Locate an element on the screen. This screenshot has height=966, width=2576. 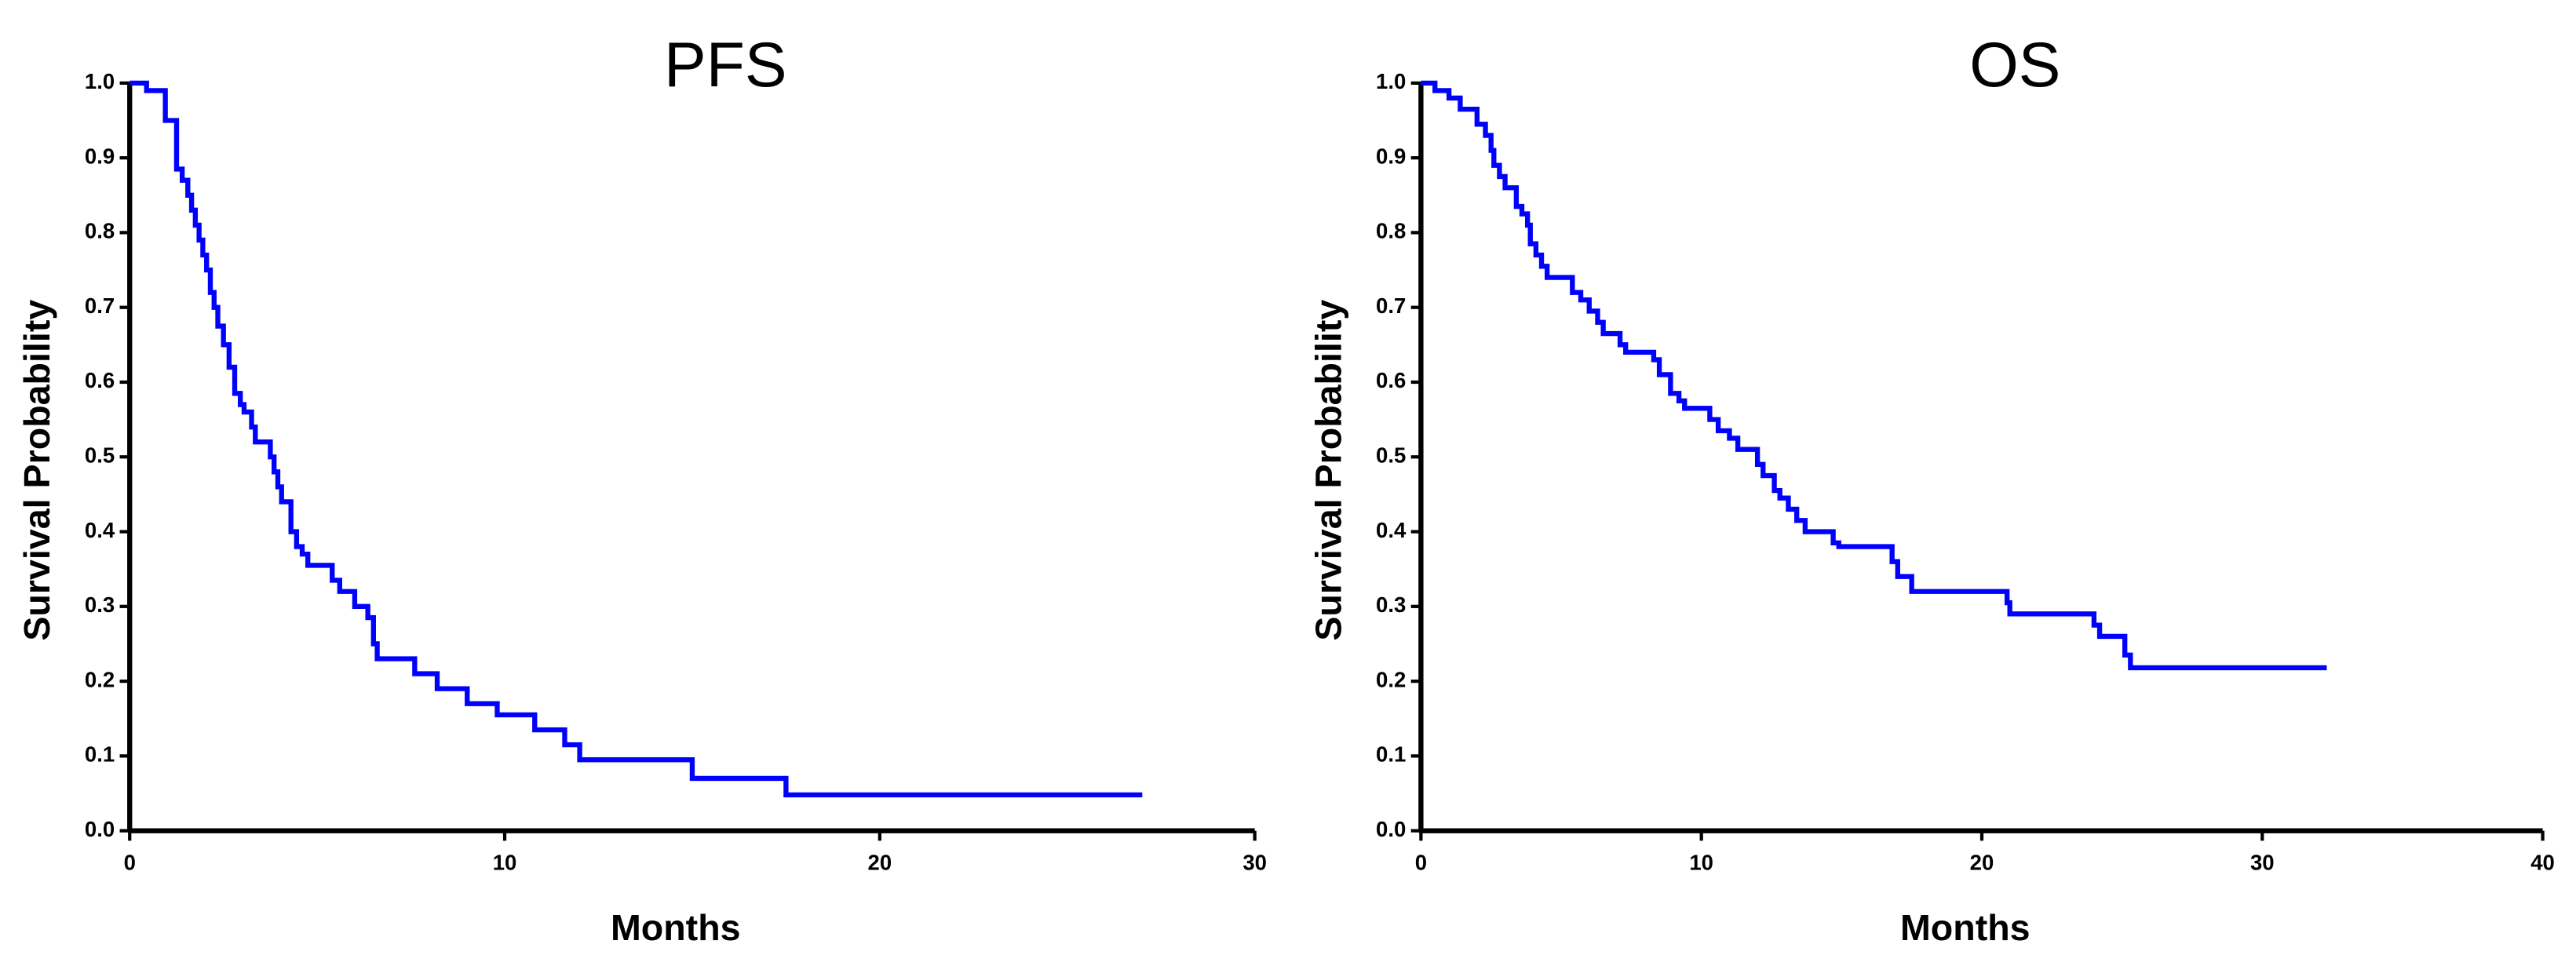
x-tick-label: 40 is located at coordinates (2542, 862).